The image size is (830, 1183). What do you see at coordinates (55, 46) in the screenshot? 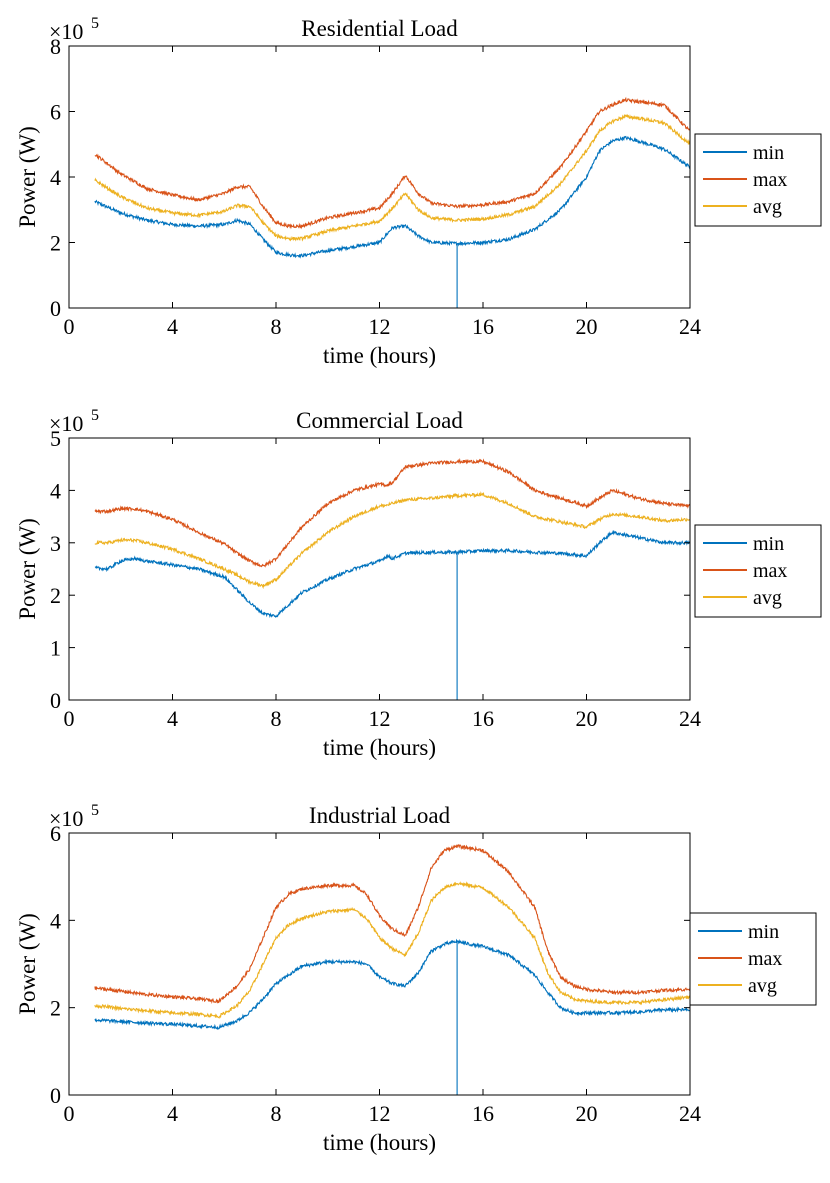
I see `y-tick-label: 8` at bounding box center [55, 46].